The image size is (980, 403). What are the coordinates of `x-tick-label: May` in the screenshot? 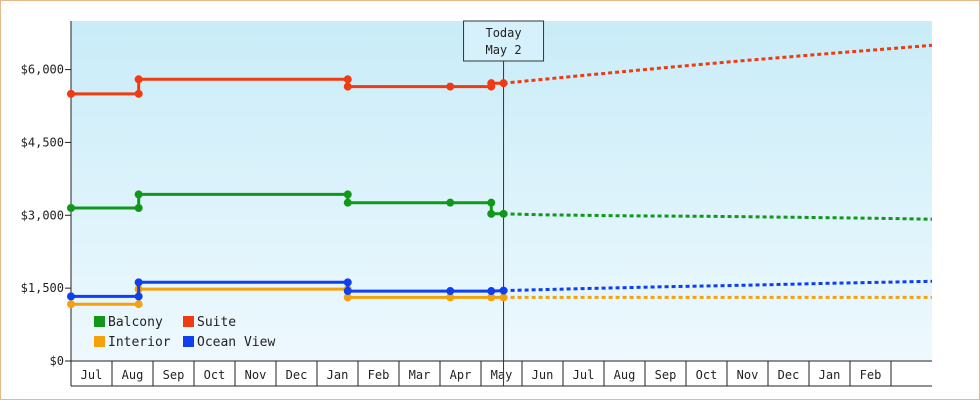 It's located at (502, 375).